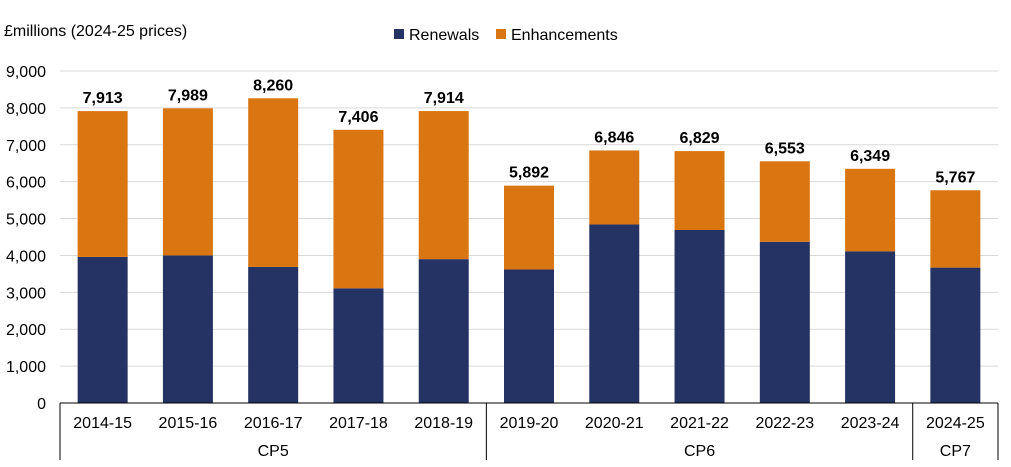  I want to click on legend-swatch-enhancements, so click(501, 34).